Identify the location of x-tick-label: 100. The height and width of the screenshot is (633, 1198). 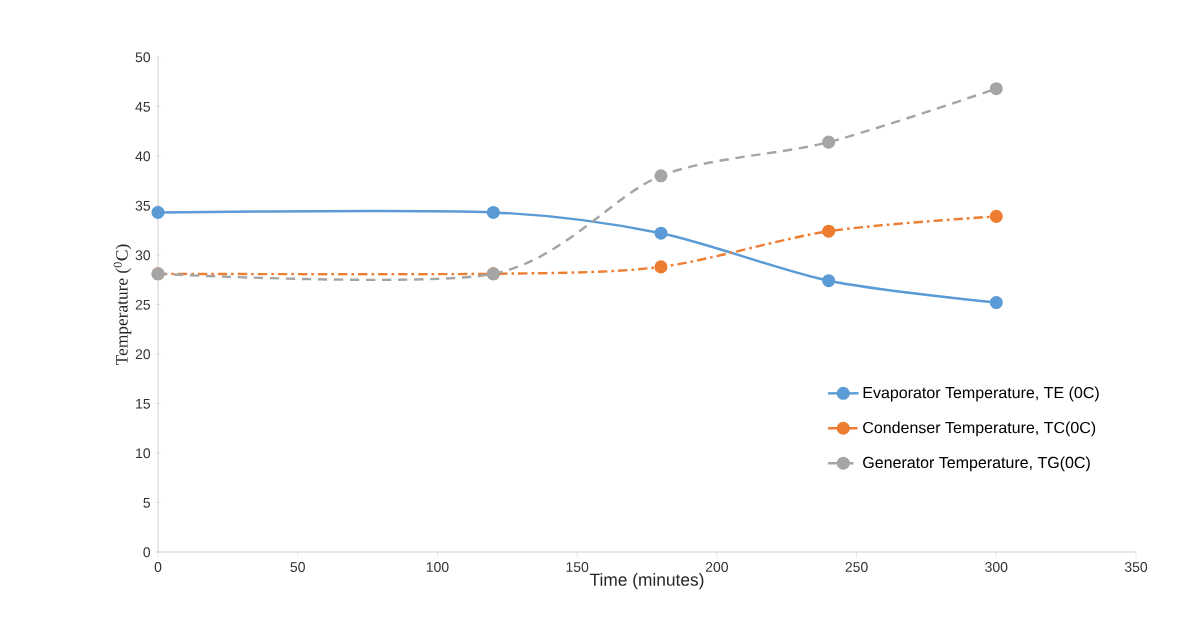
(437, 567).